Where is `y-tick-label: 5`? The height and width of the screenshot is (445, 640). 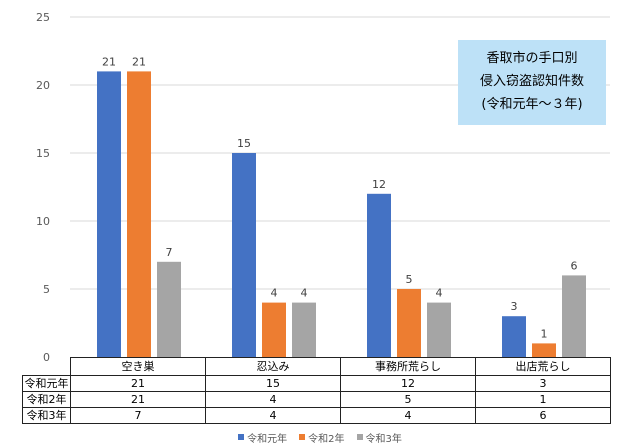
y-tick-label: 5 is located at coordinates (46, 289).